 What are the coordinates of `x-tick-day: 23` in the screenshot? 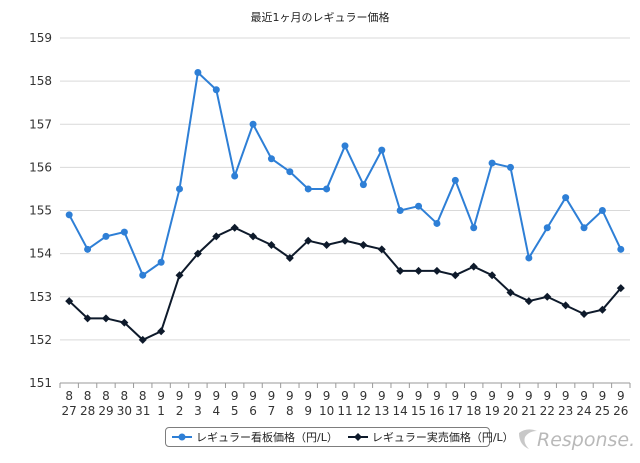 It's located at (565, 411).